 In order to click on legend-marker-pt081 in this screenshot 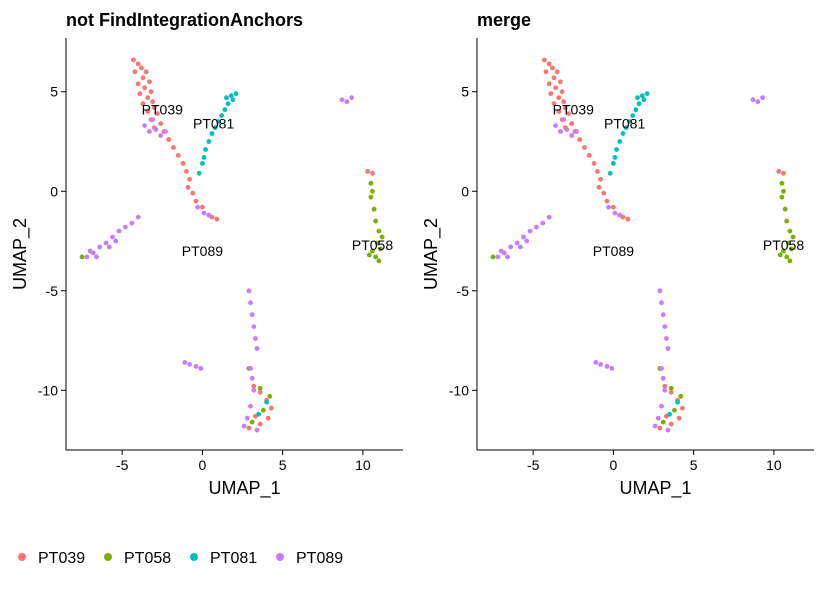, I will do `click(194, 557)`.